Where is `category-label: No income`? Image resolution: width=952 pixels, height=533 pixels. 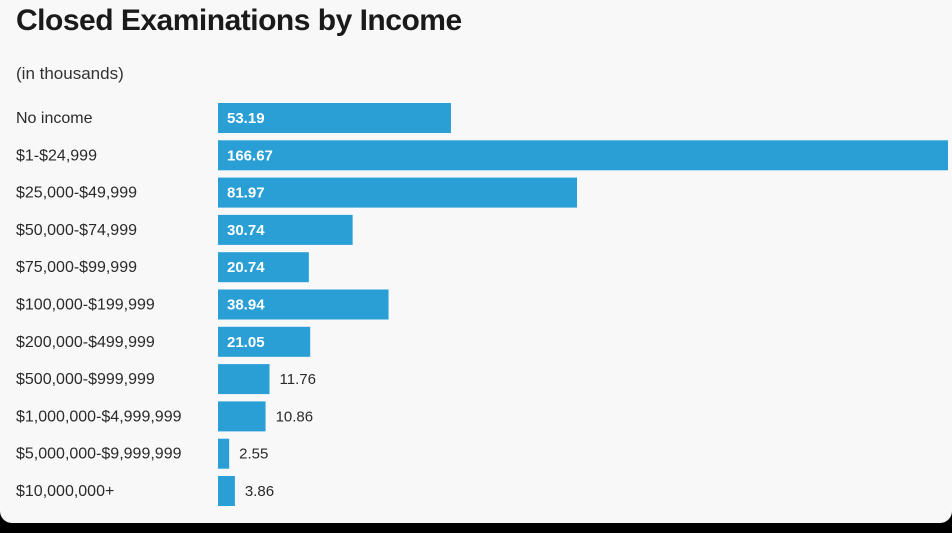
category-label: No income is located at coordinates (54, 118).